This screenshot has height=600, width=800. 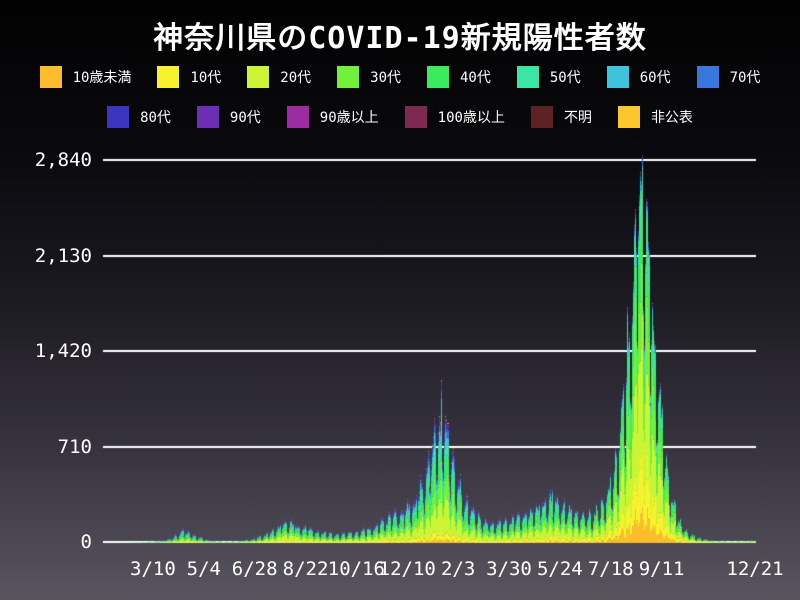 I want to click on x-tick-label-2021-03-30: 3/30, so click(x=509, y=569).